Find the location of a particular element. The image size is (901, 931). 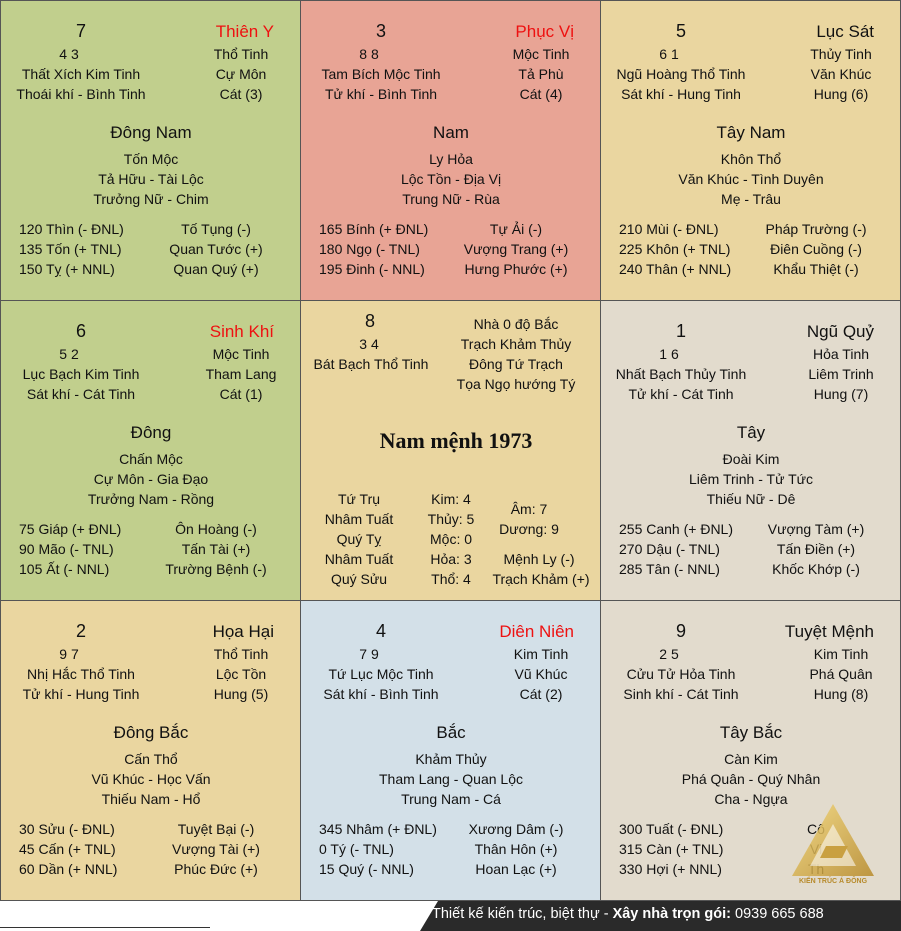

footer-bold: Xây nhà trọn gói: is located at coordinates (671, 914).